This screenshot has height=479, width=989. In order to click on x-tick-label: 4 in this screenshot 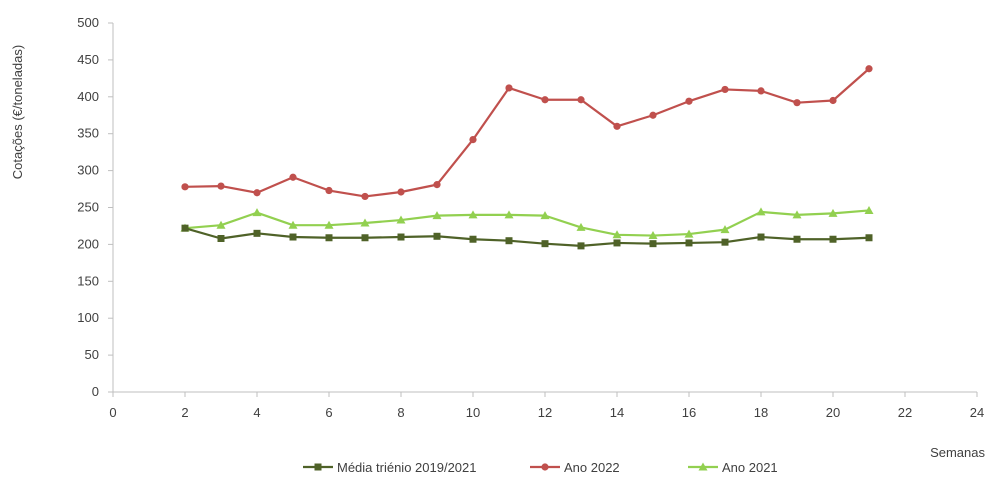, I will do `click(256, 412)`.